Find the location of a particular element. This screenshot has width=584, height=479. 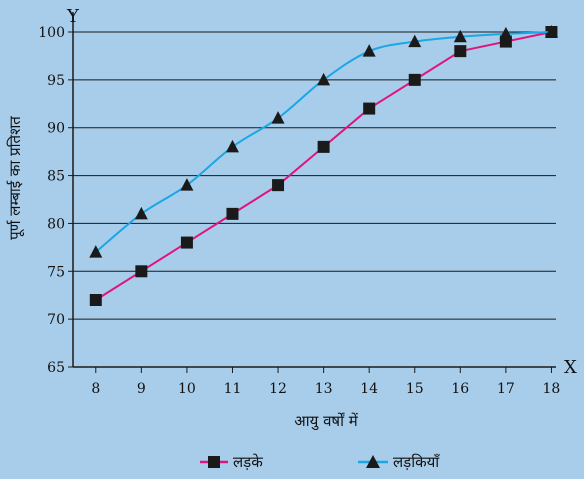

x-axis-letter: X is located at coordinates (570, 367).